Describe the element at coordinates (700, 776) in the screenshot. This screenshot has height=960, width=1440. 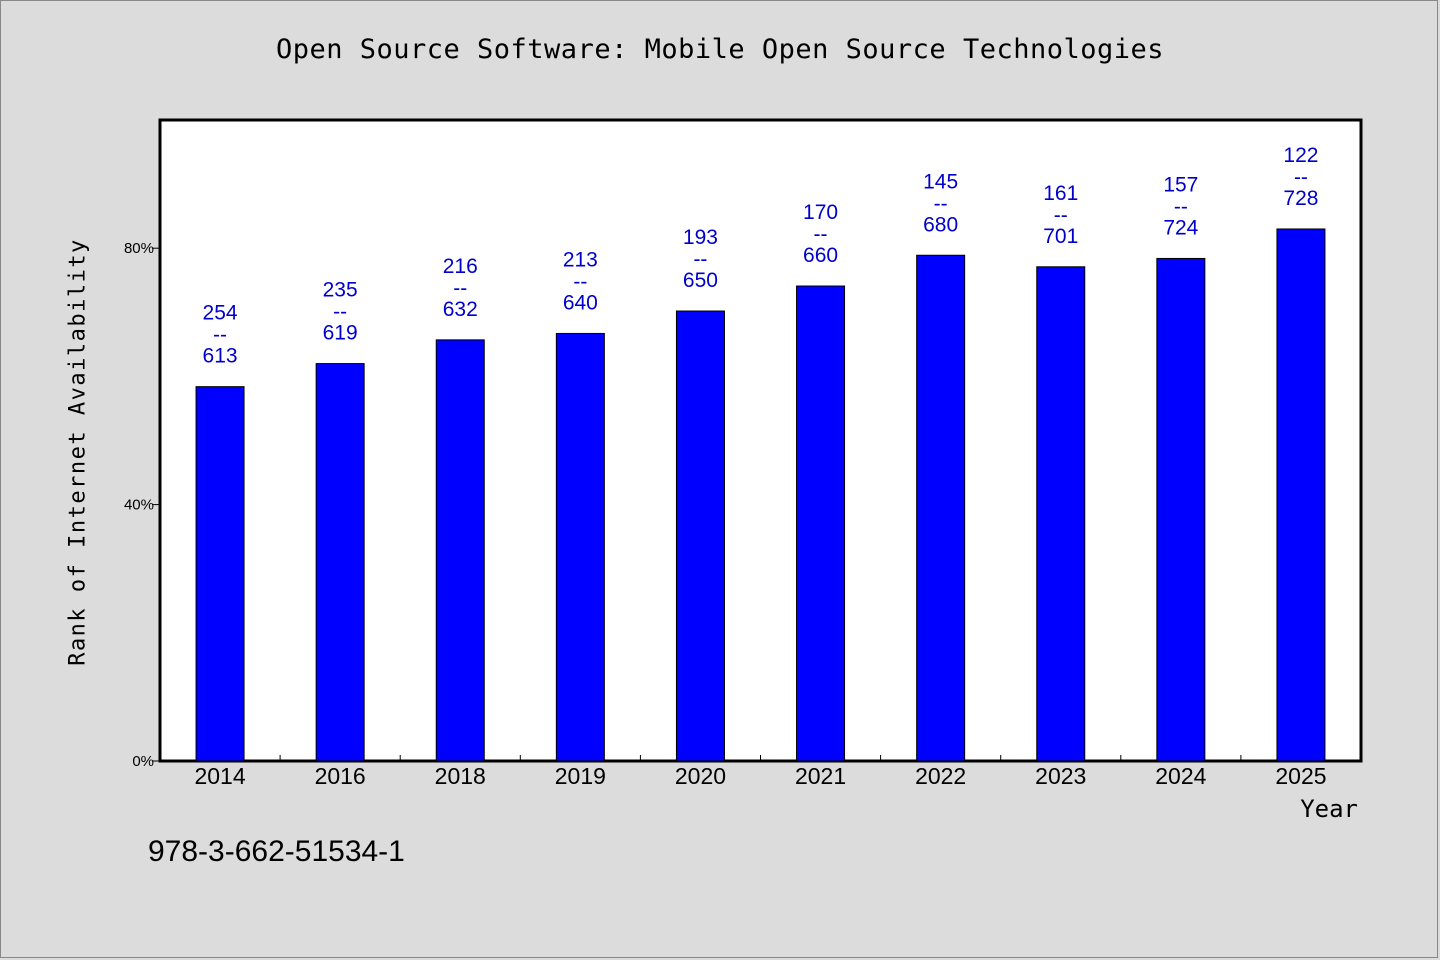
I see `x-tick-label: 2020` at that location.